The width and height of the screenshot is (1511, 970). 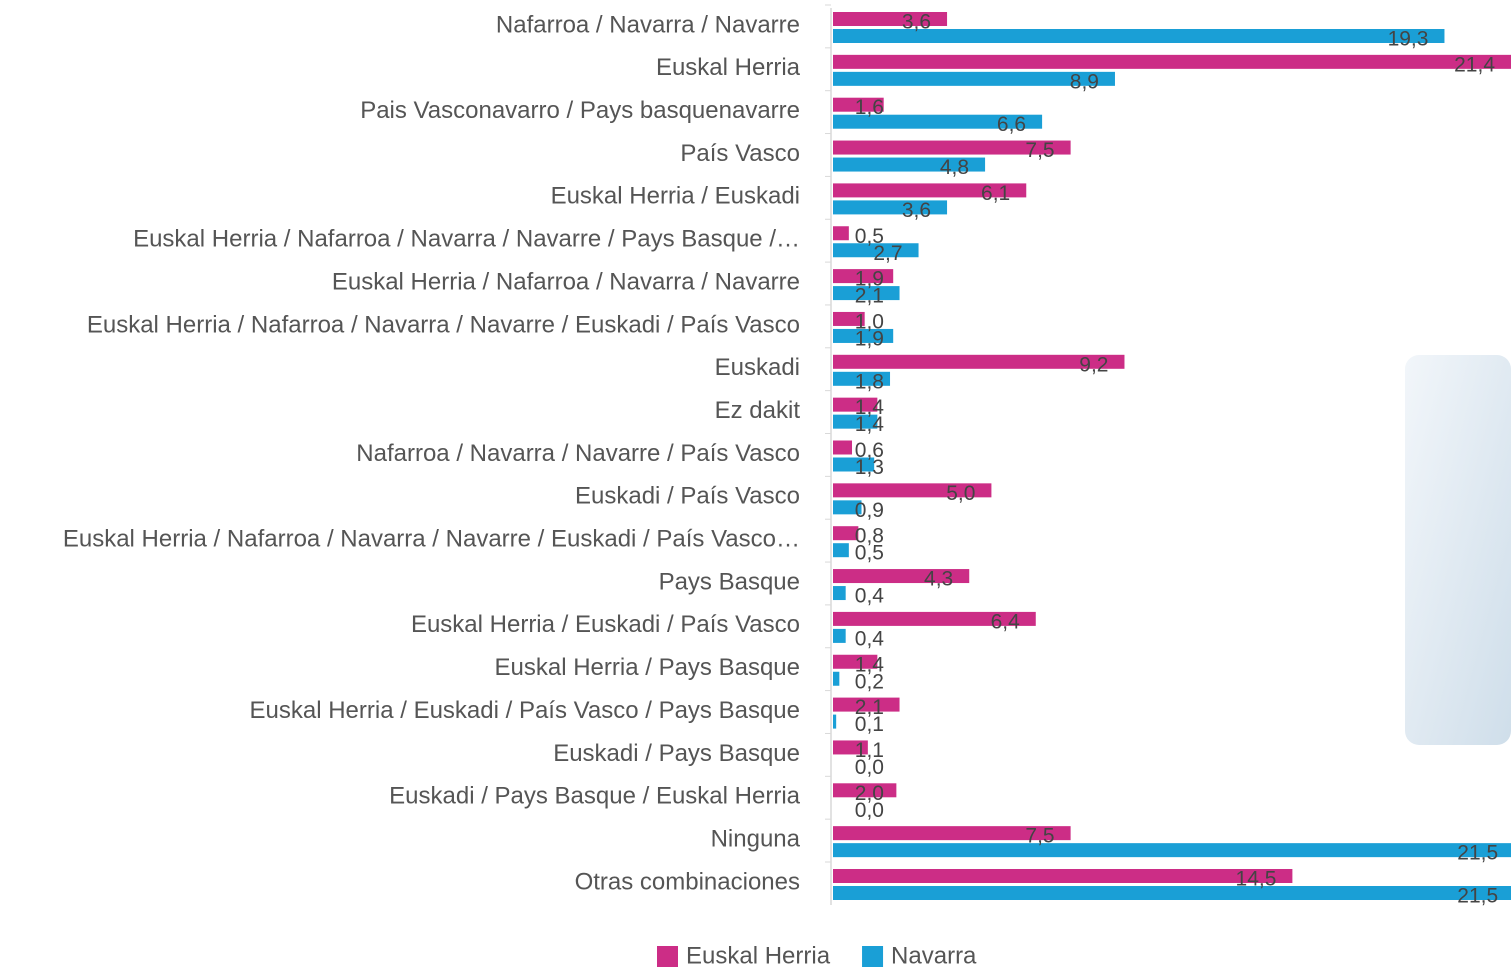 What do you see at coordinates (869, 510) in the screenshot?
I see `data-label: 0,9` at bounding box center [869, 510].